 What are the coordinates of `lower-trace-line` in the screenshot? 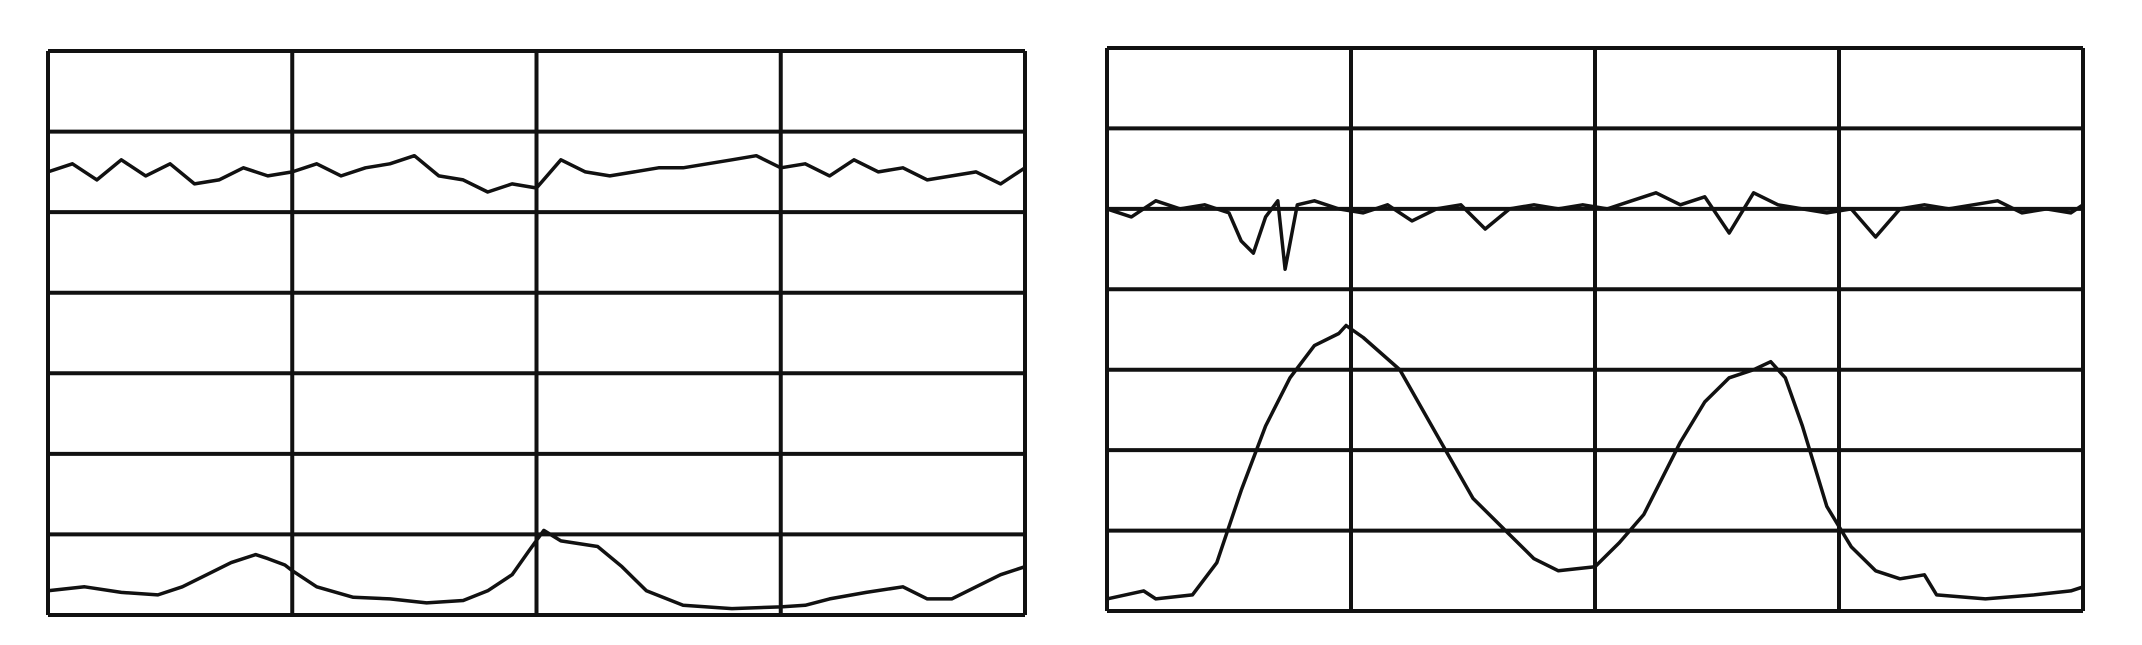 It's located at (536, 569).